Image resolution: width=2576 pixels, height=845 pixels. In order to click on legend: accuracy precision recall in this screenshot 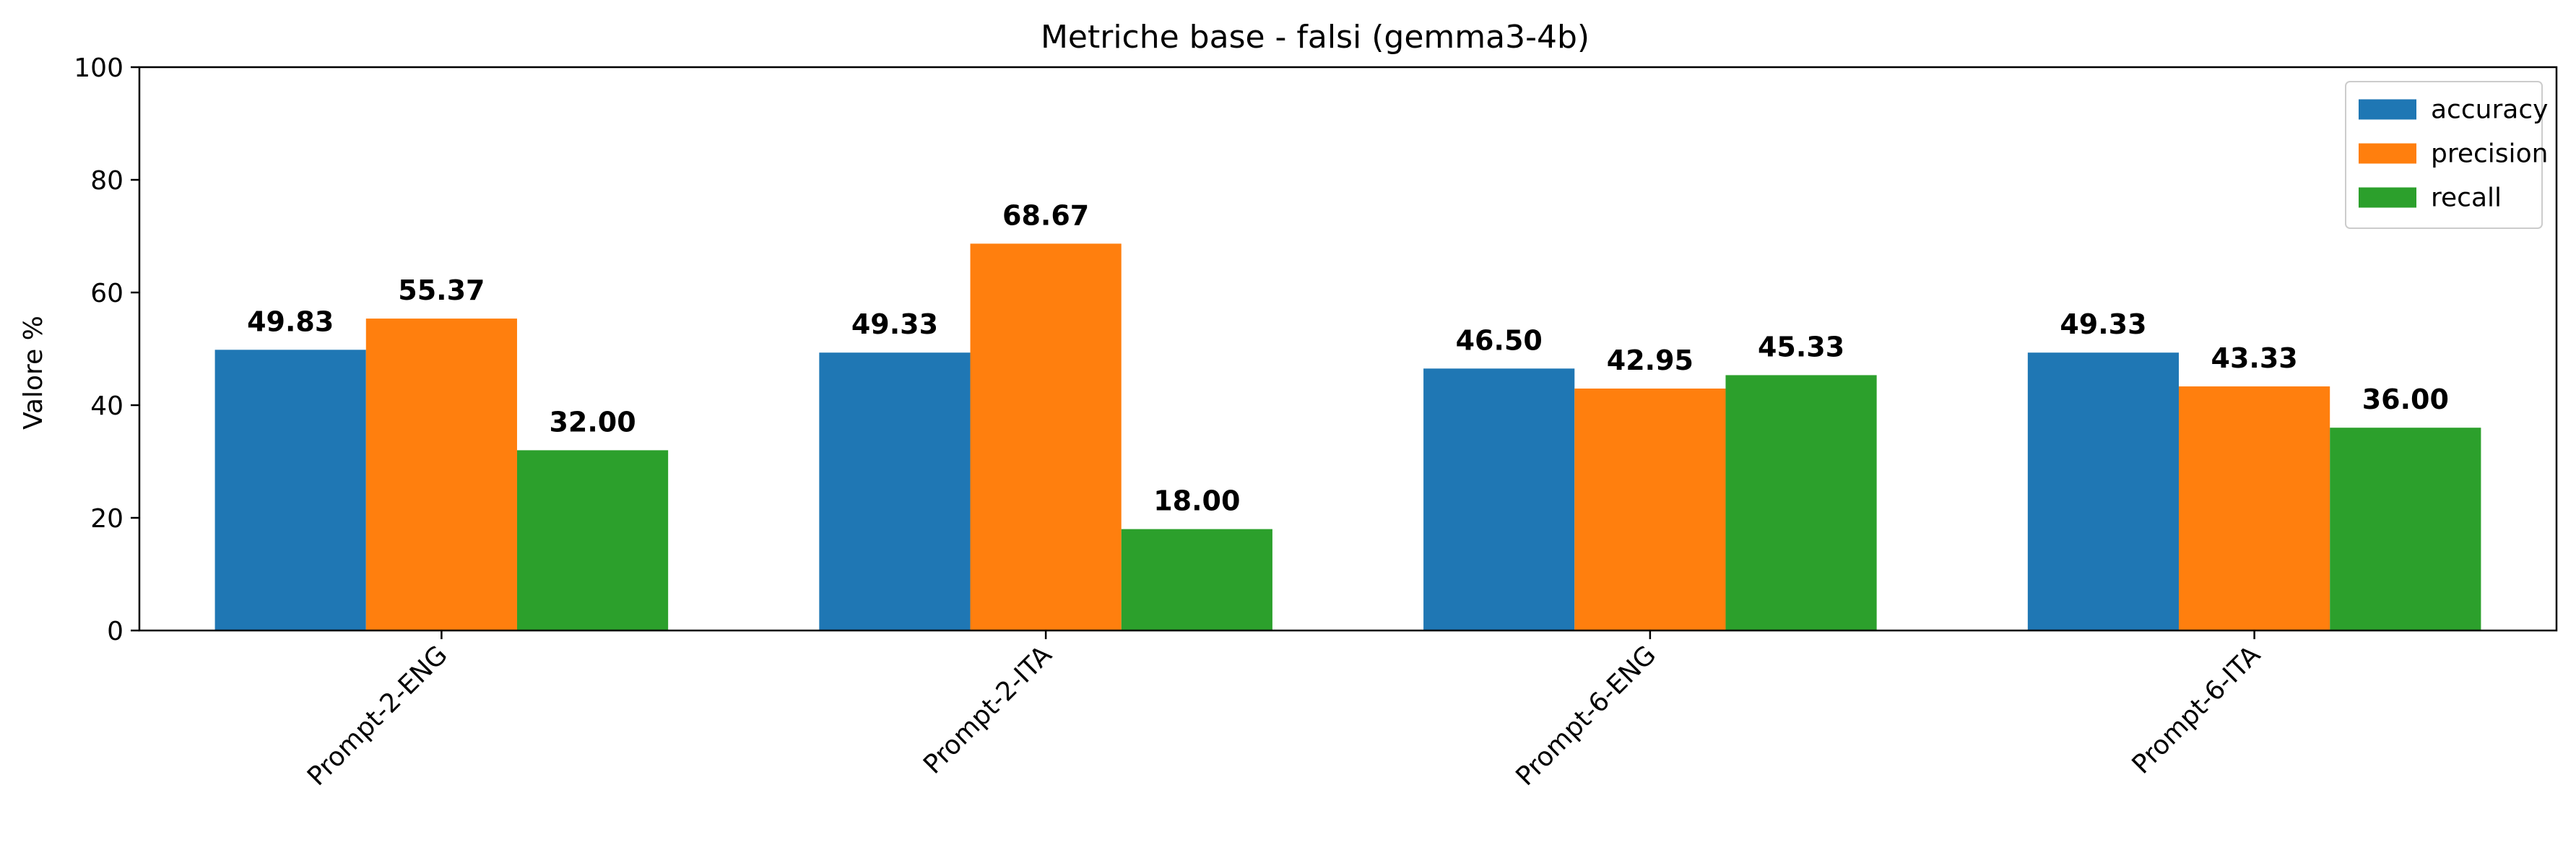, I will do `click(2446, 155)`.